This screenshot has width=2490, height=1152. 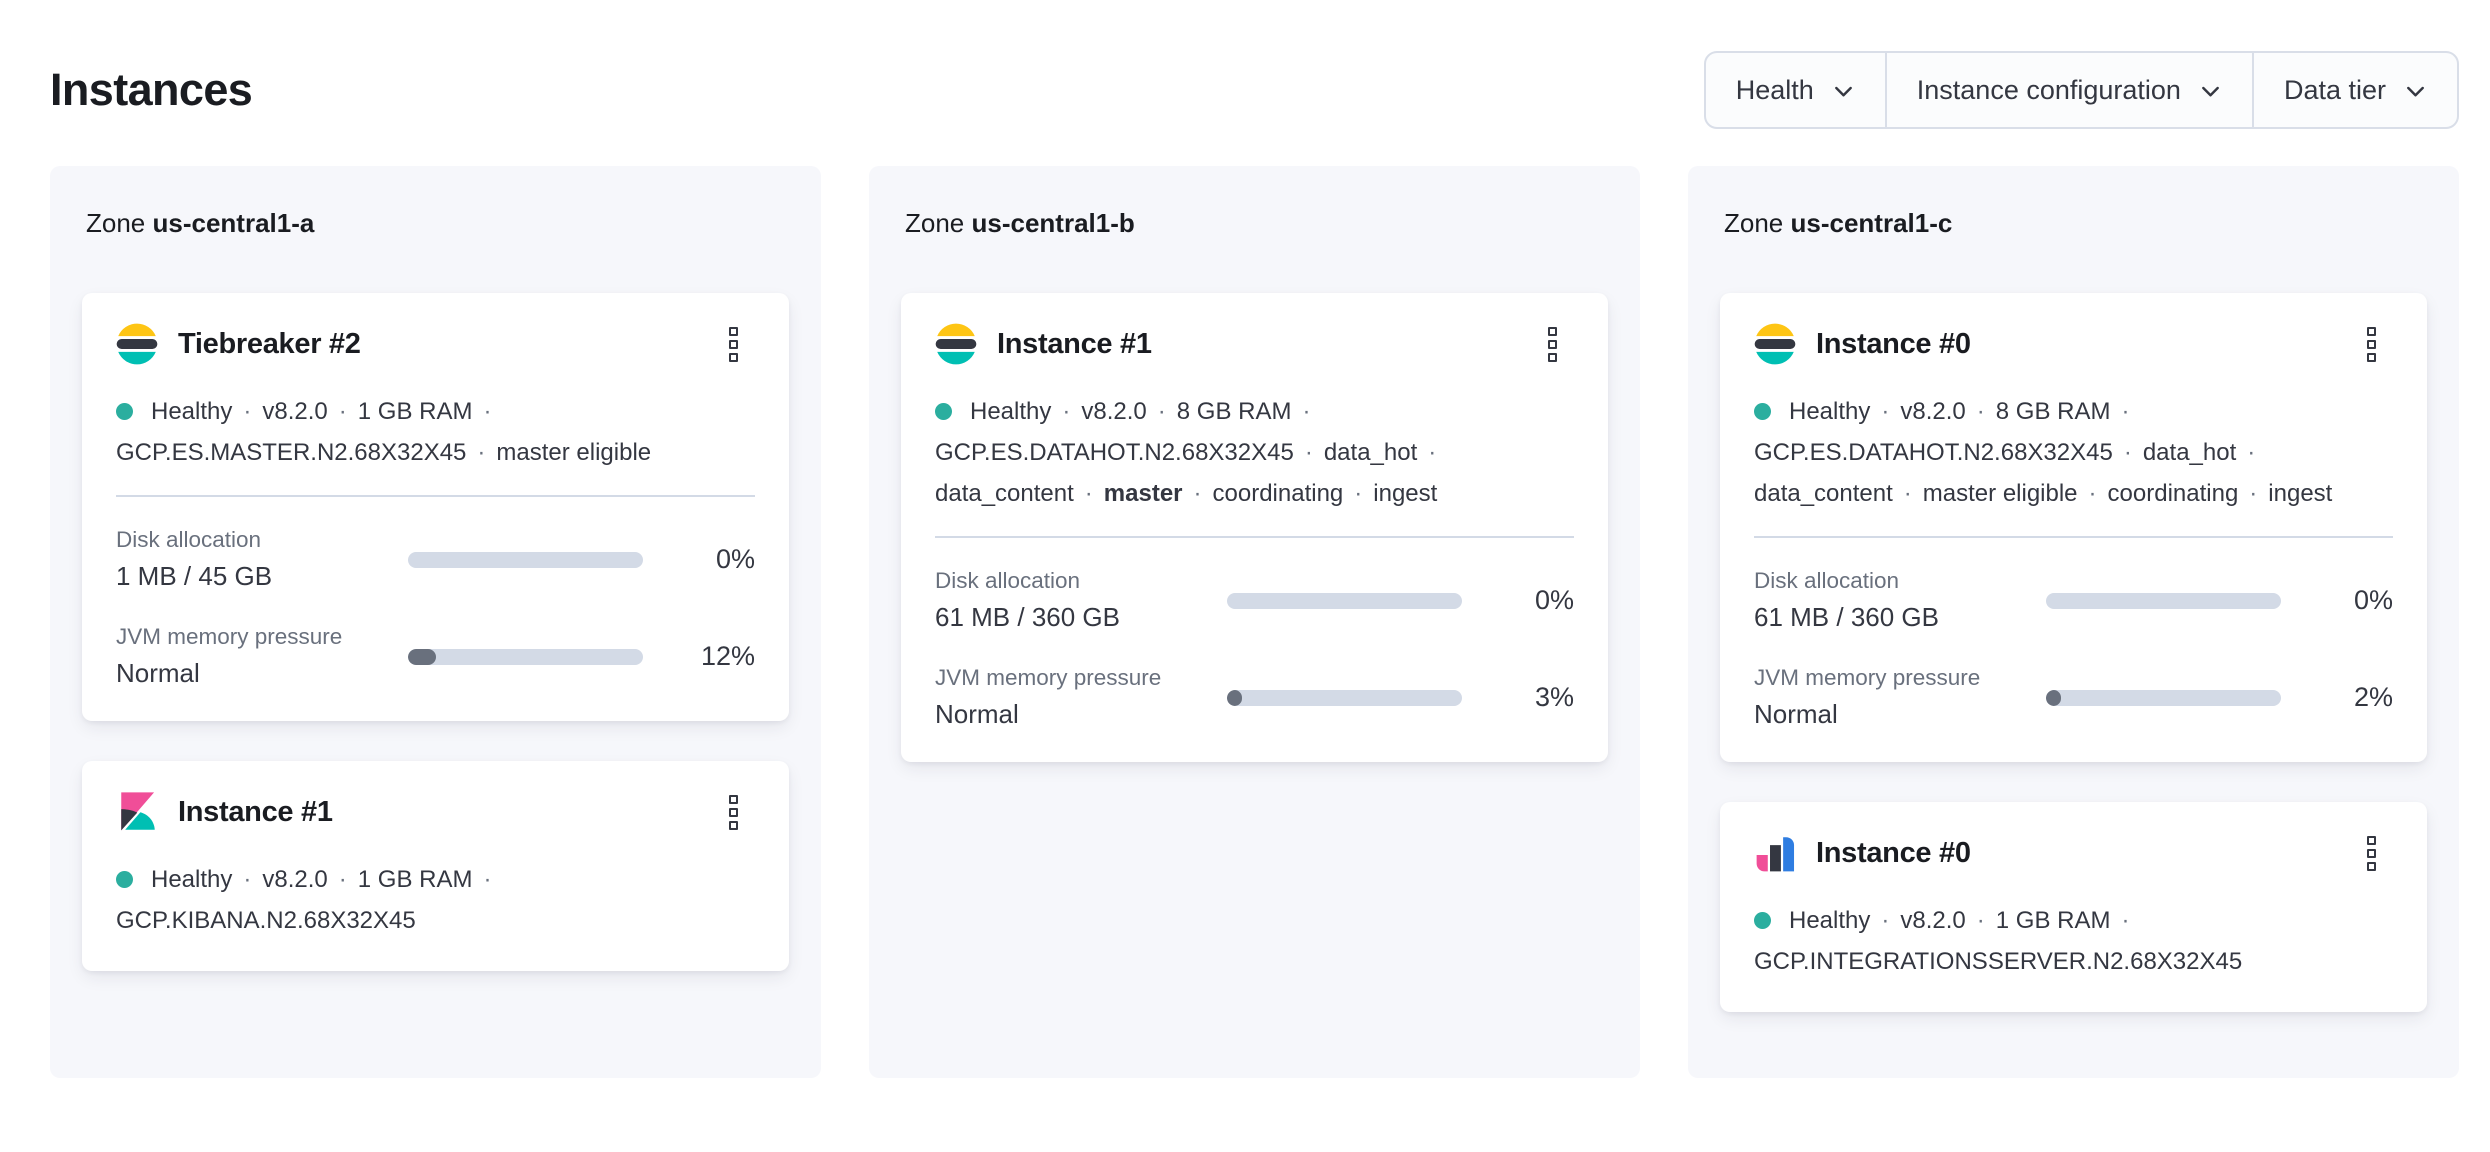 I want to click on metric-row: JVM memory pressure Normal 12%, so click(x=435, y=656).